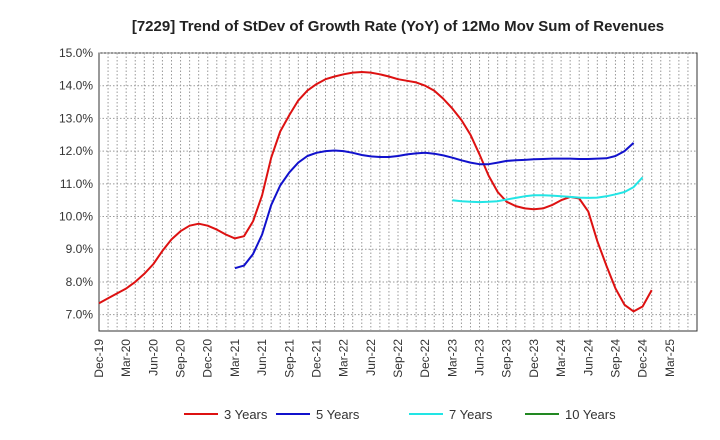 The image size is (720, 440). I want to click on series-line-7-years, so click(548, 190).